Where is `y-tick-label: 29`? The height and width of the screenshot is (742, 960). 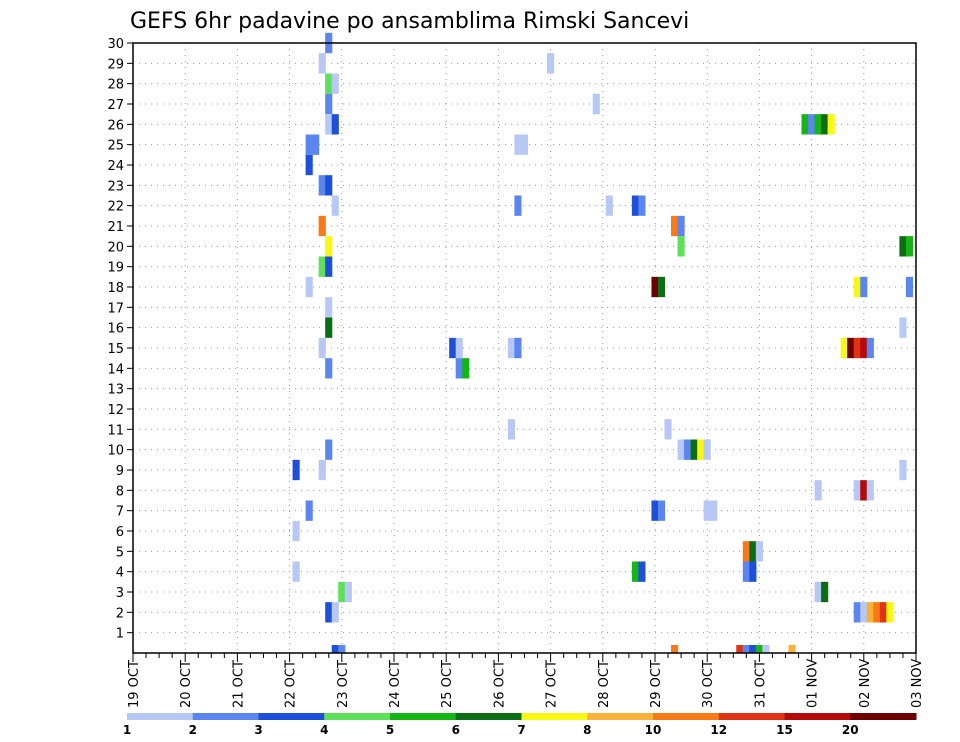
y-tick-label: 29 is located at coordinates (115, 64).